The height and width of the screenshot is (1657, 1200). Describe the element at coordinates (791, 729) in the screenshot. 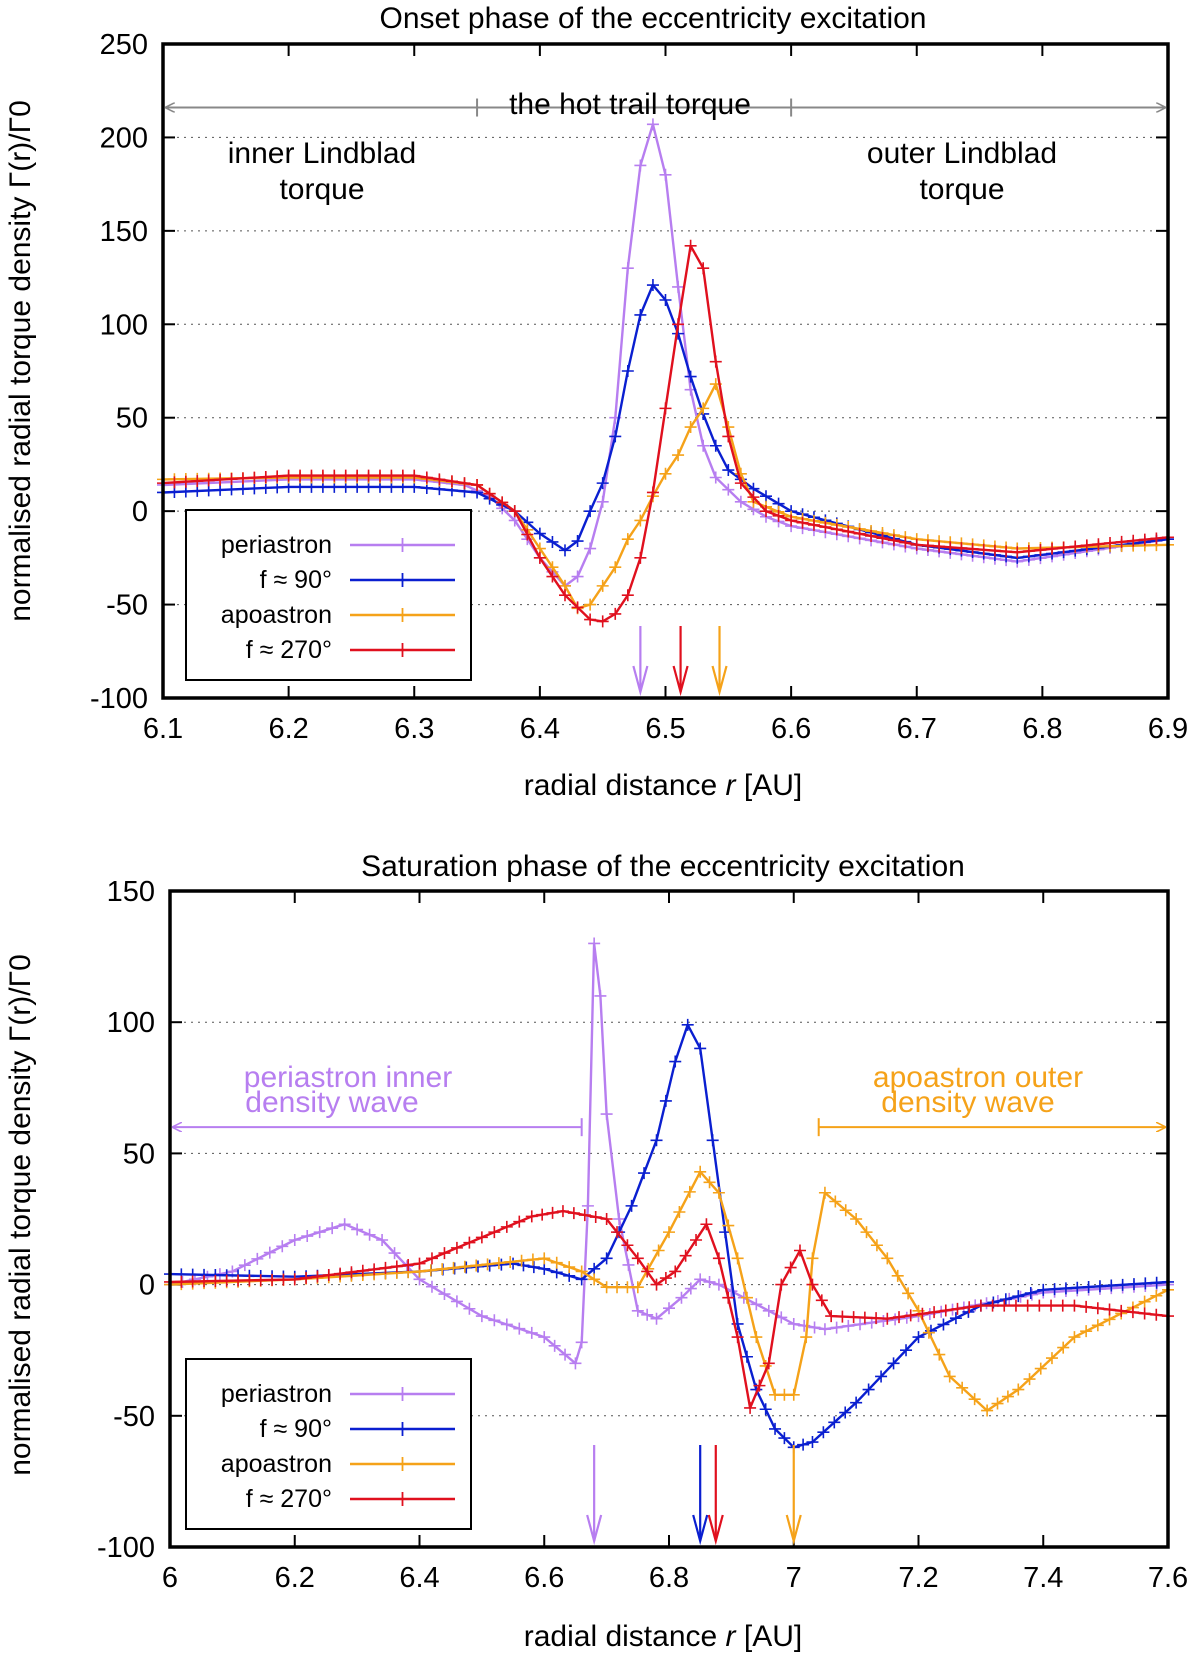

I see `x-tick-label: 6.6` at that location.